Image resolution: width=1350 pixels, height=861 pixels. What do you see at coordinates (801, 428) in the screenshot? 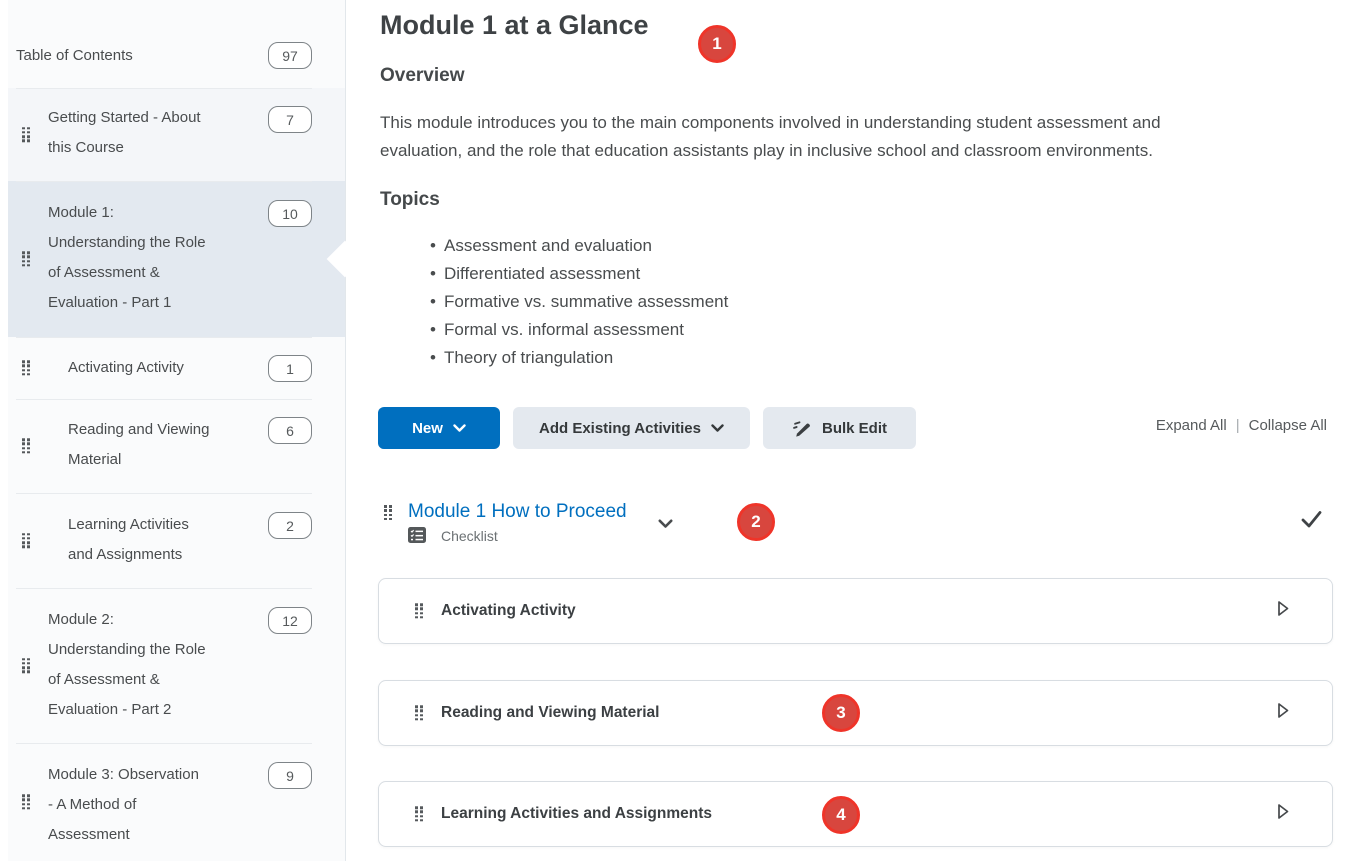
I see `pencil-icon` at bounding box center [801, 428].